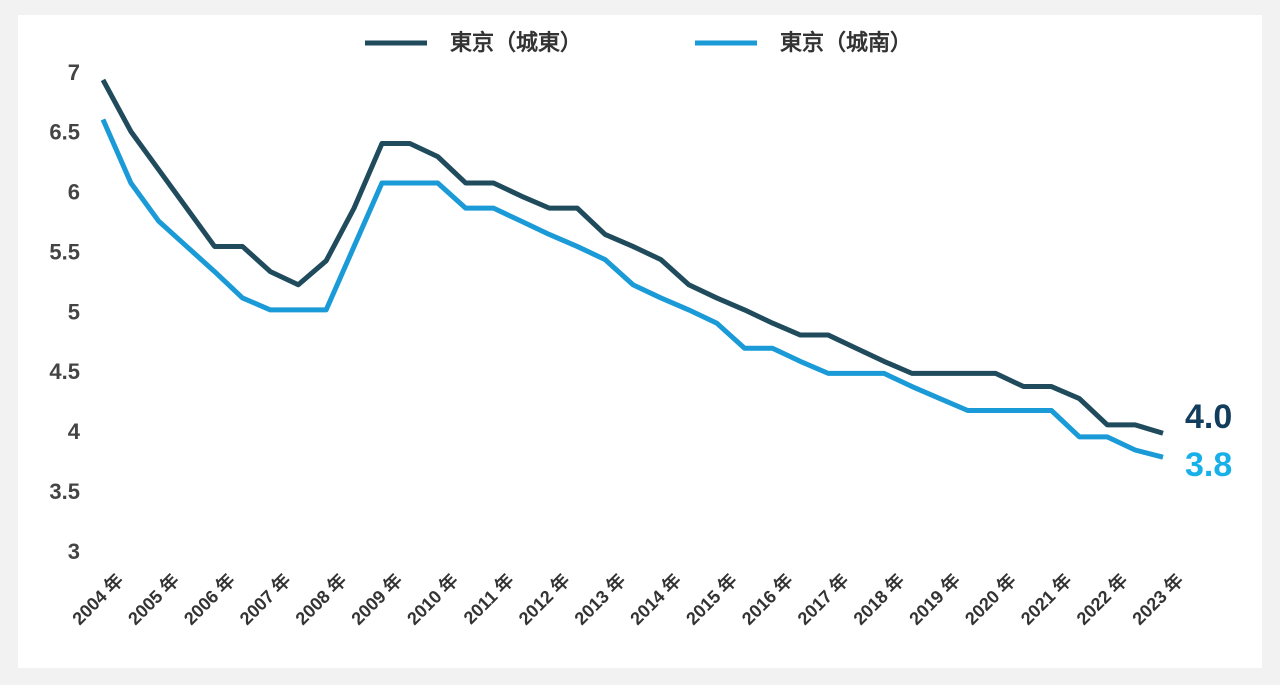  I want to click on y-tick-label: 6.5, so click(64, 132).